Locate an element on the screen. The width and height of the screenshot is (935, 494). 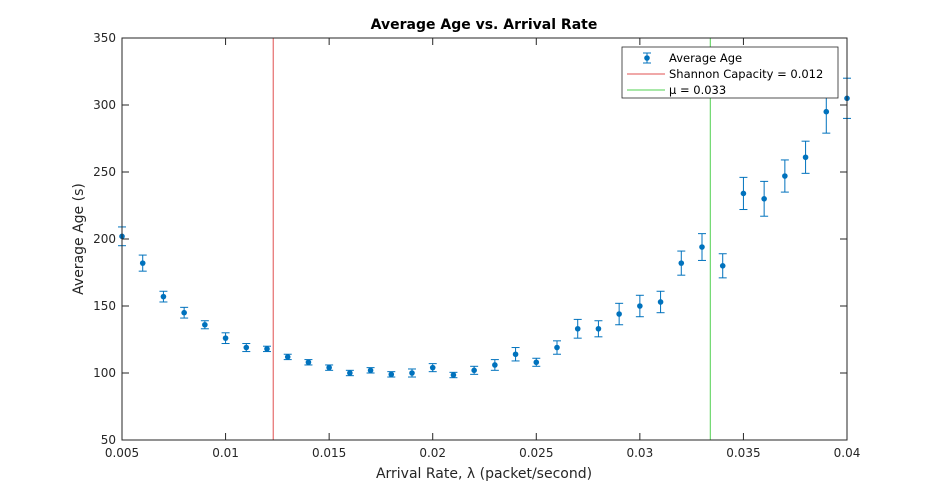
y-axis-title: Average Age (s) is located at coordinates (79, 239).